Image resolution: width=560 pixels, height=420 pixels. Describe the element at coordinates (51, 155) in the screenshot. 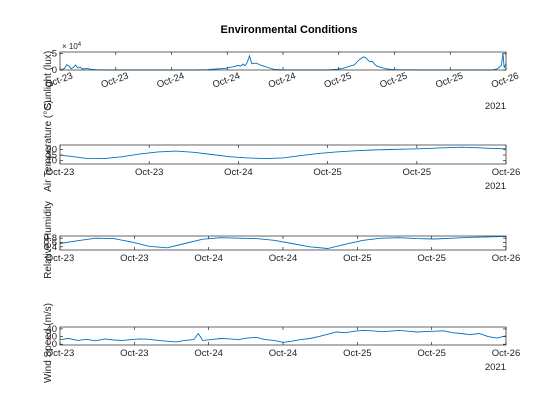

I see `y-tick-label: 15` at that location.